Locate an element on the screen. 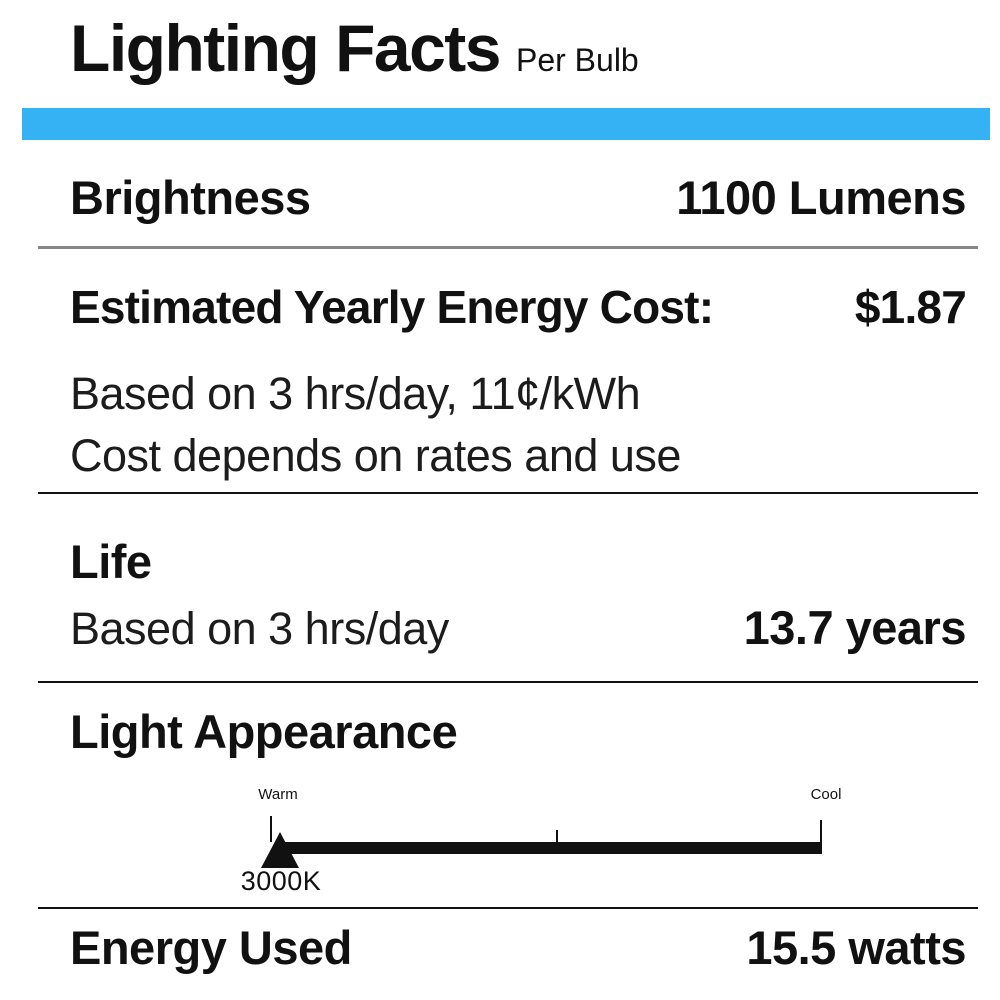 This screenshot has width=1000, height=1000. warm-label: Warm is located at coordinates (278, 794).